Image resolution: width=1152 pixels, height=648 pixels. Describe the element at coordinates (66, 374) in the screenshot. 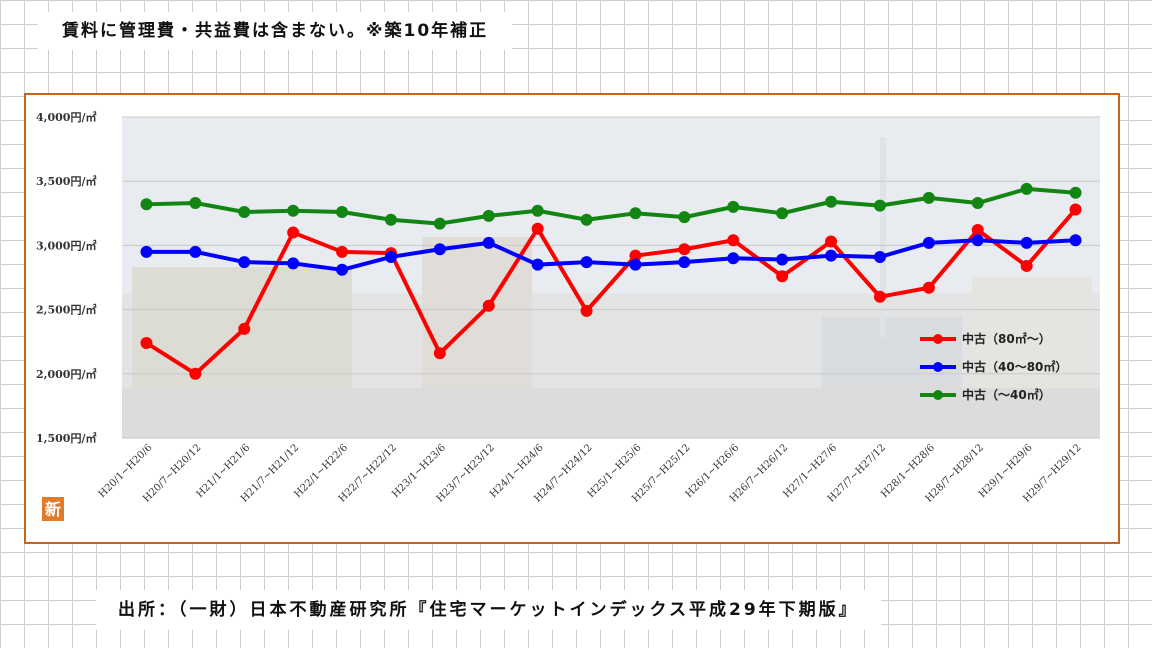

I see `y-tick-label: 2,000円/㎡` at that location.